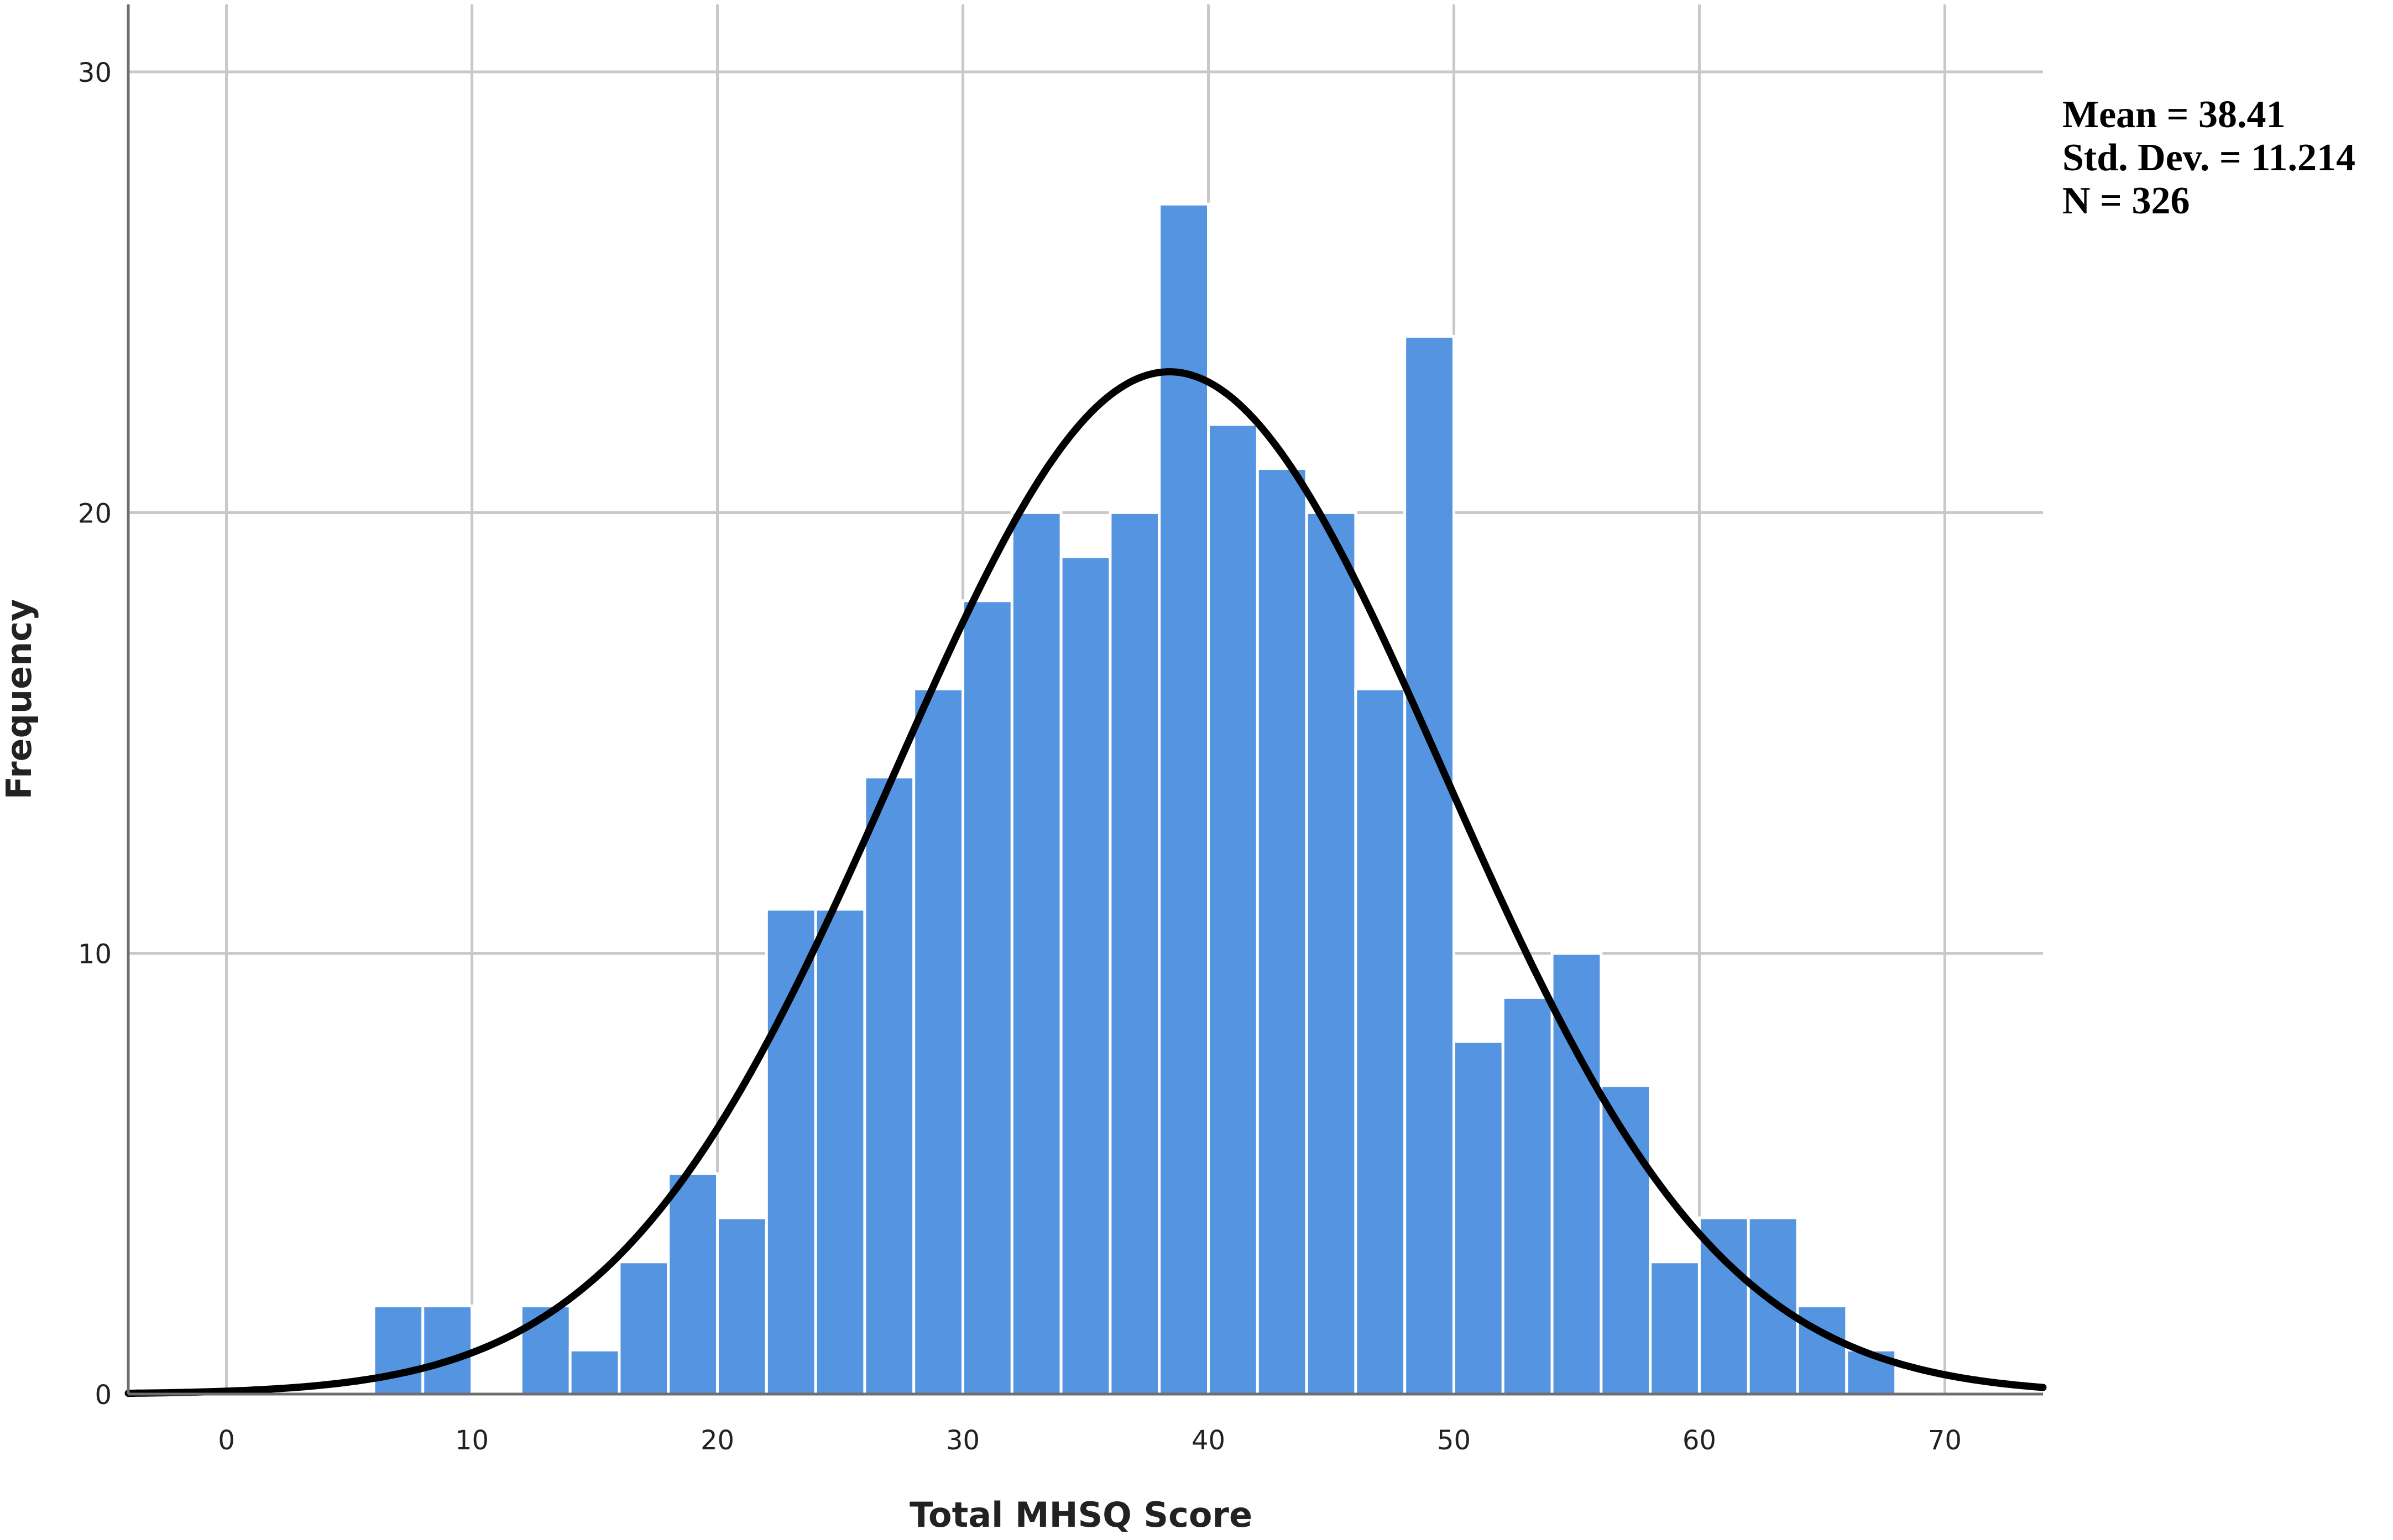 Image resolution: width=2393 pixels, height=1540 pixels. Describe the element at coordinates (717, 1440) in the screenshot. I see `x-tick-label: 20` at that location.